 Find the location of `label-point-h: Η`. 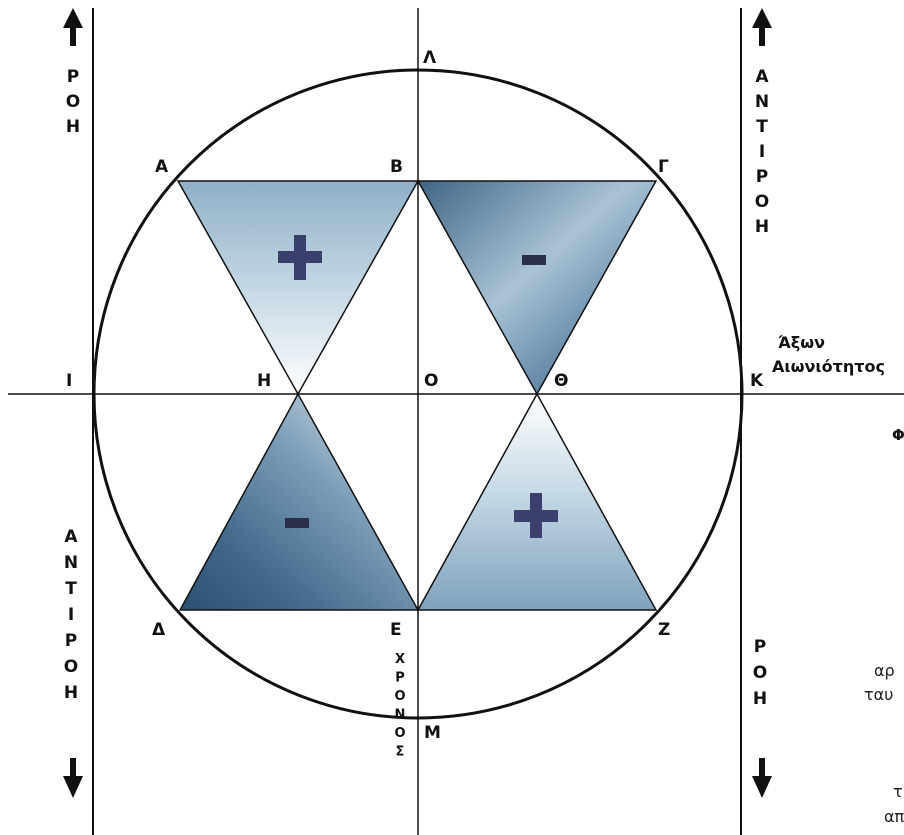

label-point-h: Η is located at coordinates (264, 381).